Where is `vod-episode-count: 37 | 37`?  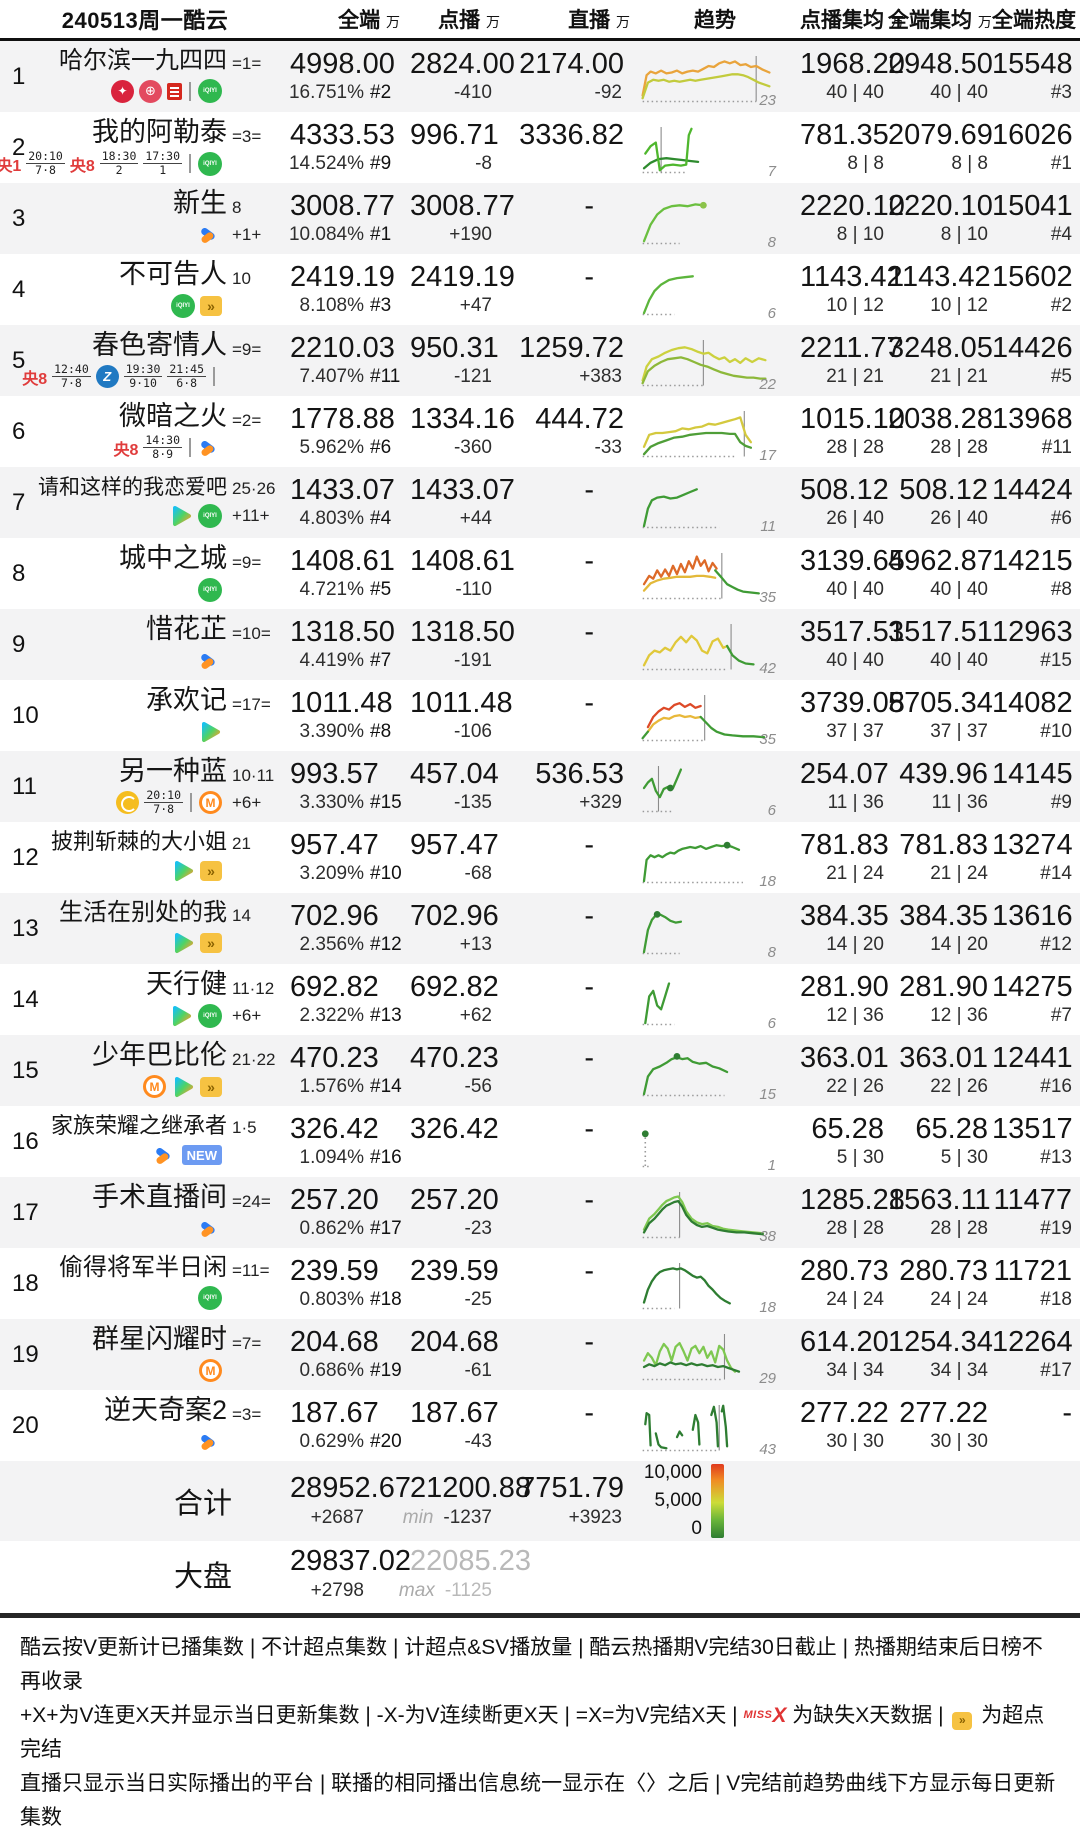 vod-episode-count: 37 | 37 is located at coordinates (855, 732).